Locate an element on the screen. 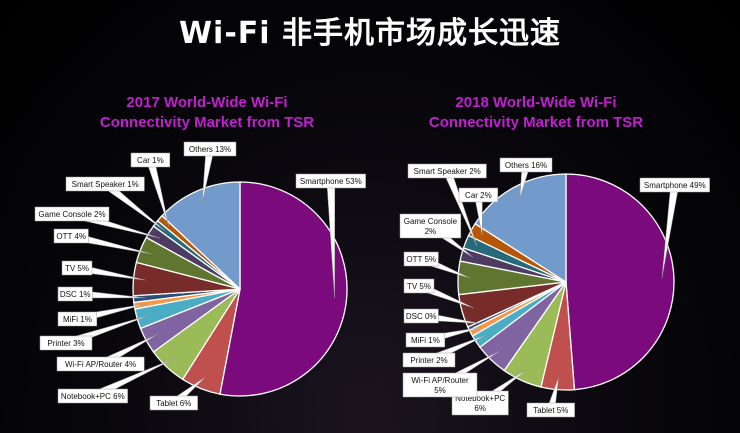 This screenshot has width=740, height=433. slice-label: Smart Speaker 1% is located at coordinates (105, 184).